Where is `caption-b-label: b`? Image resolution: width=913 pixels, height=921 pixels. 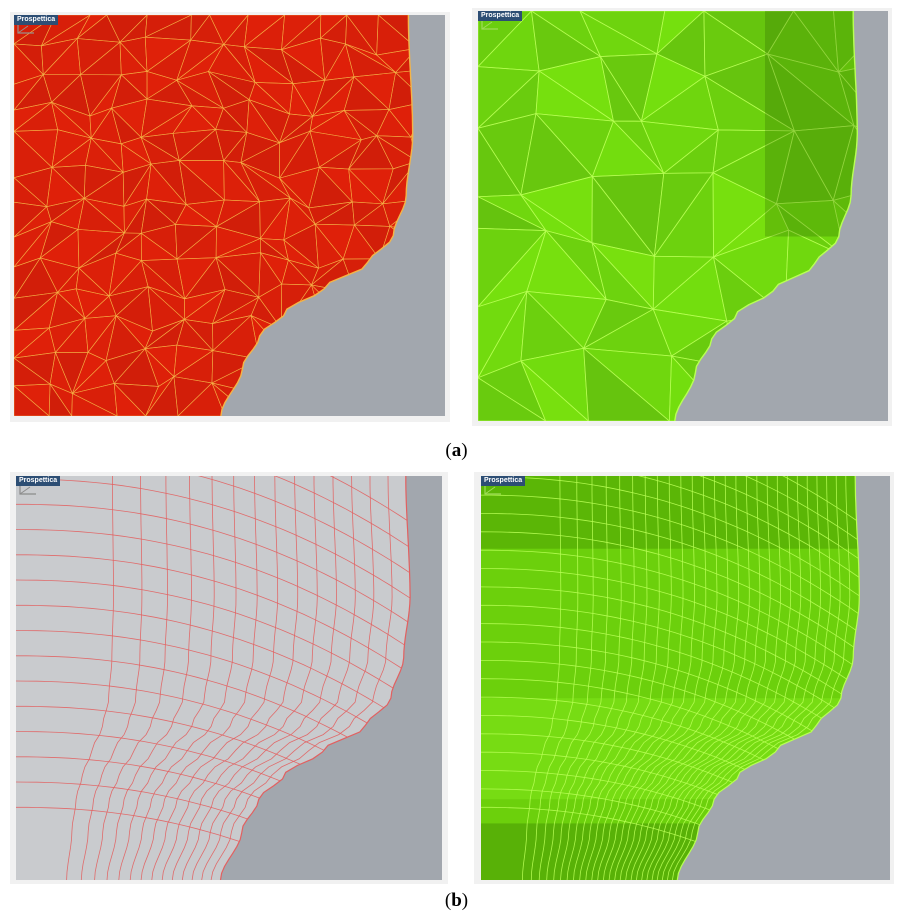 caption-b-label: b is located at coordinates (456, 900).